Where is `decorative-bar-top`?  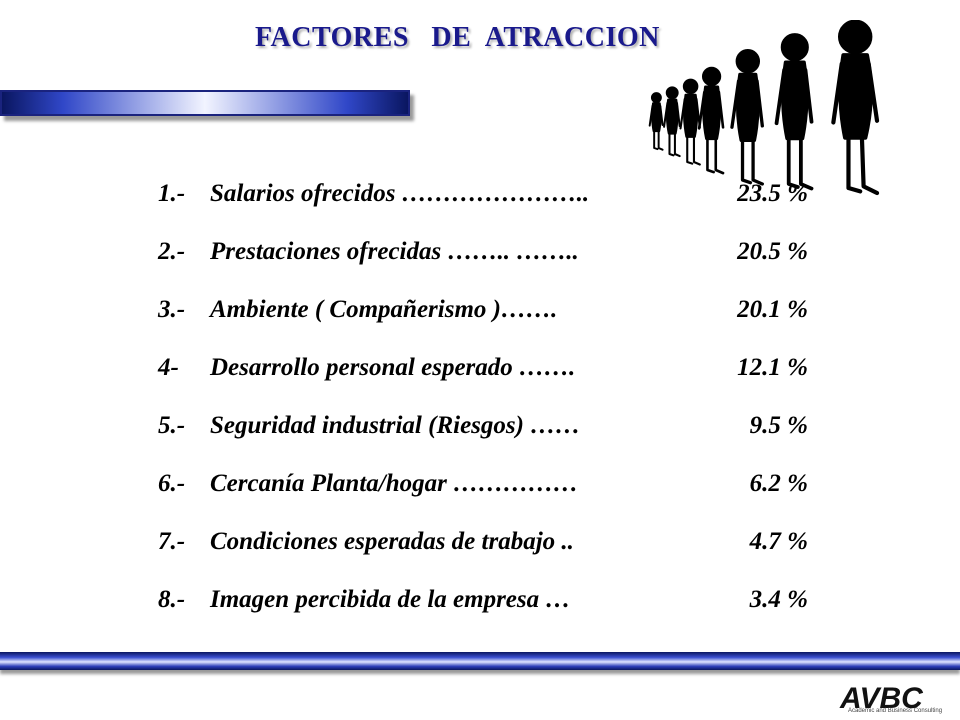 decorative-bar-top is located at coordinates (205, 103).